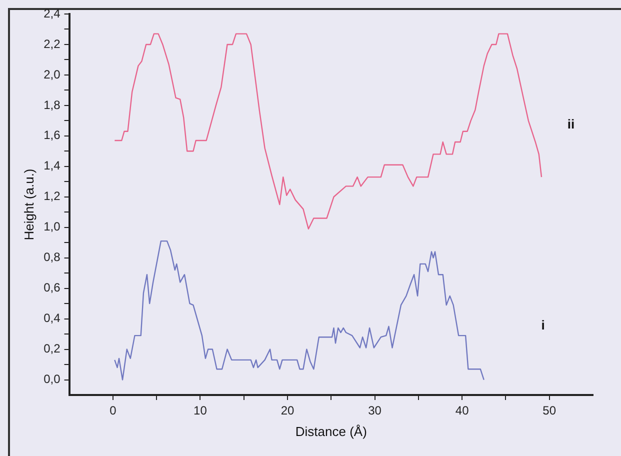 This screenshot has height=456, width=621. Describe the element at coordinates (462, 411) in the screenshot. I see `x-tick-label: 40` at that location.